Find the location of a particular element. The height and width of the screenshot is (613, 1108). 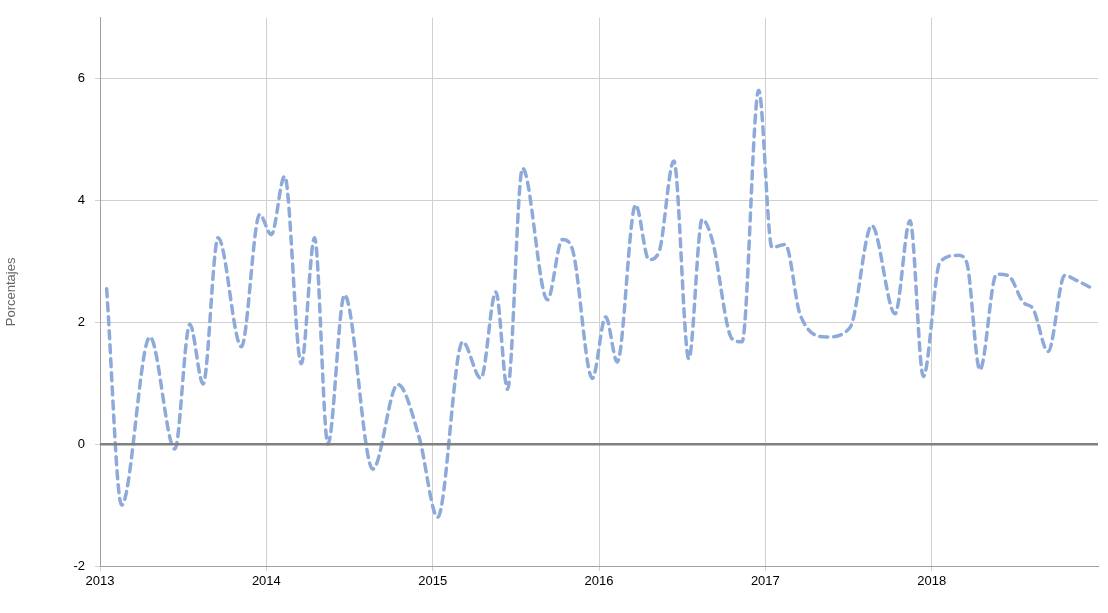

x-tick-label: 2014 is located at coordinates (266, 581).